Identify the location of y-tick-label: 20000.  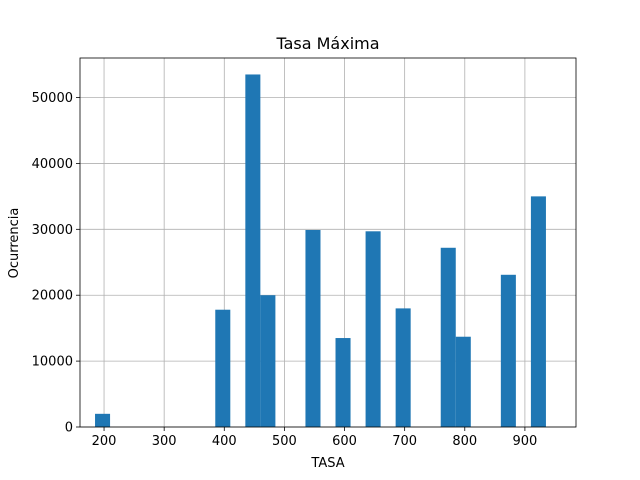
(52, 296).